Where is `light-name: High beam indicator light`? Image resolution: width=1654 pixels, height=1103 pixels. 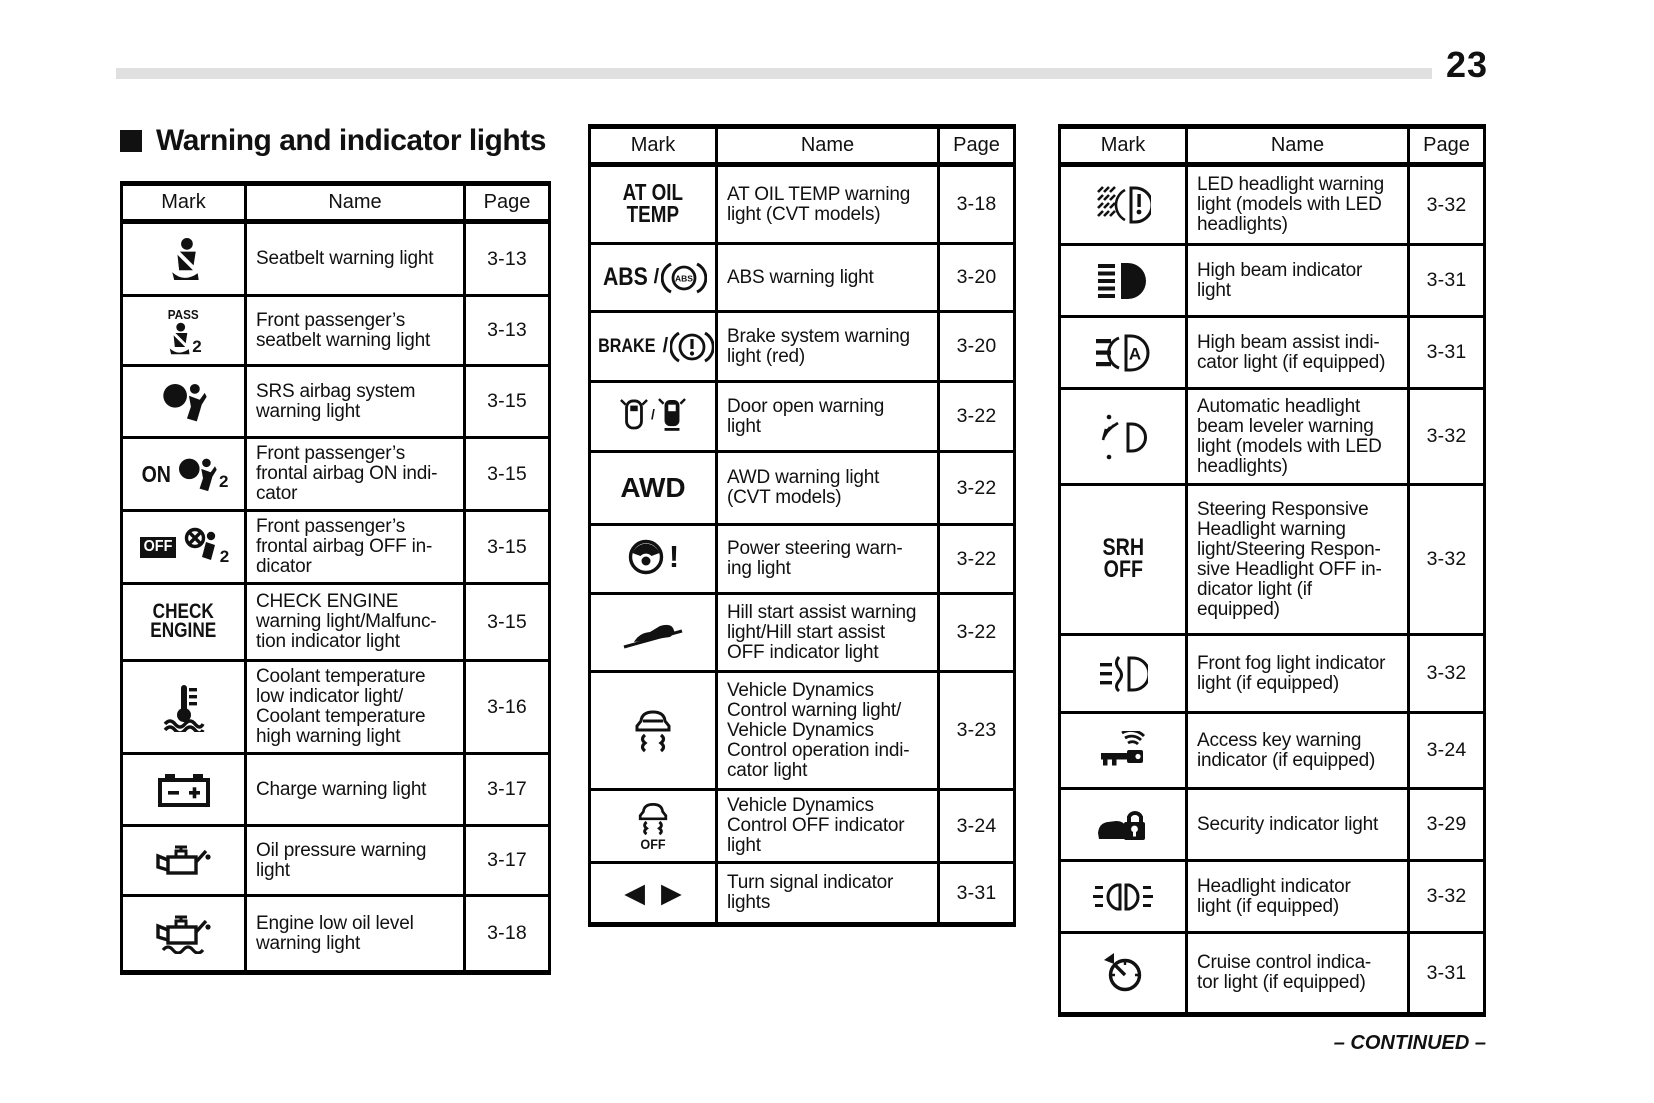
light-name: High beam indicator light is located at coordinates (1297, 280).